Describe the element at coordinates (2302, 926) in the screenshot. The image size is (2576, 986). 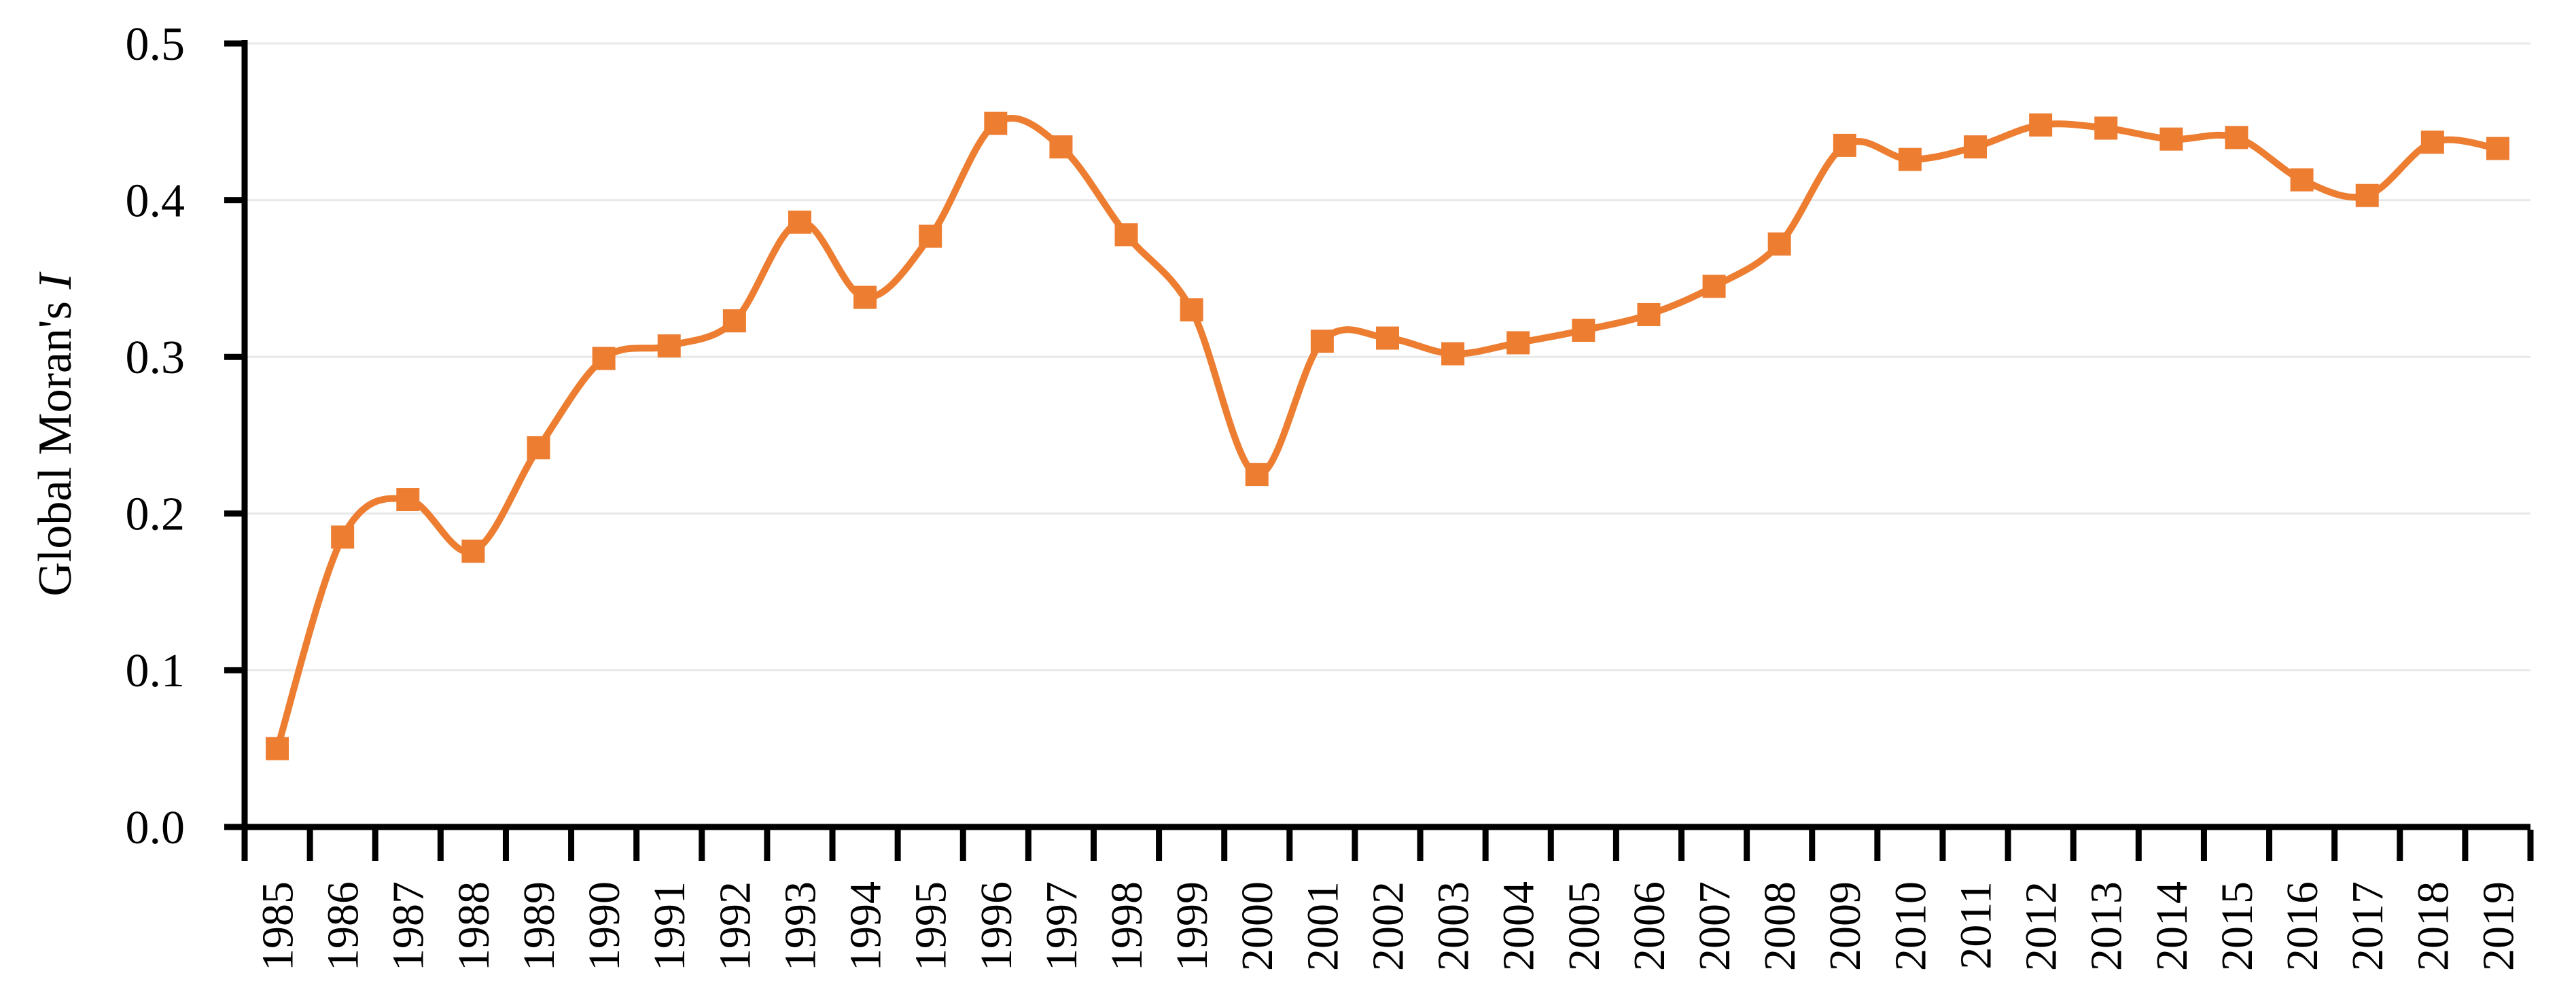
I see `x-tick-label: 2016` at that location.